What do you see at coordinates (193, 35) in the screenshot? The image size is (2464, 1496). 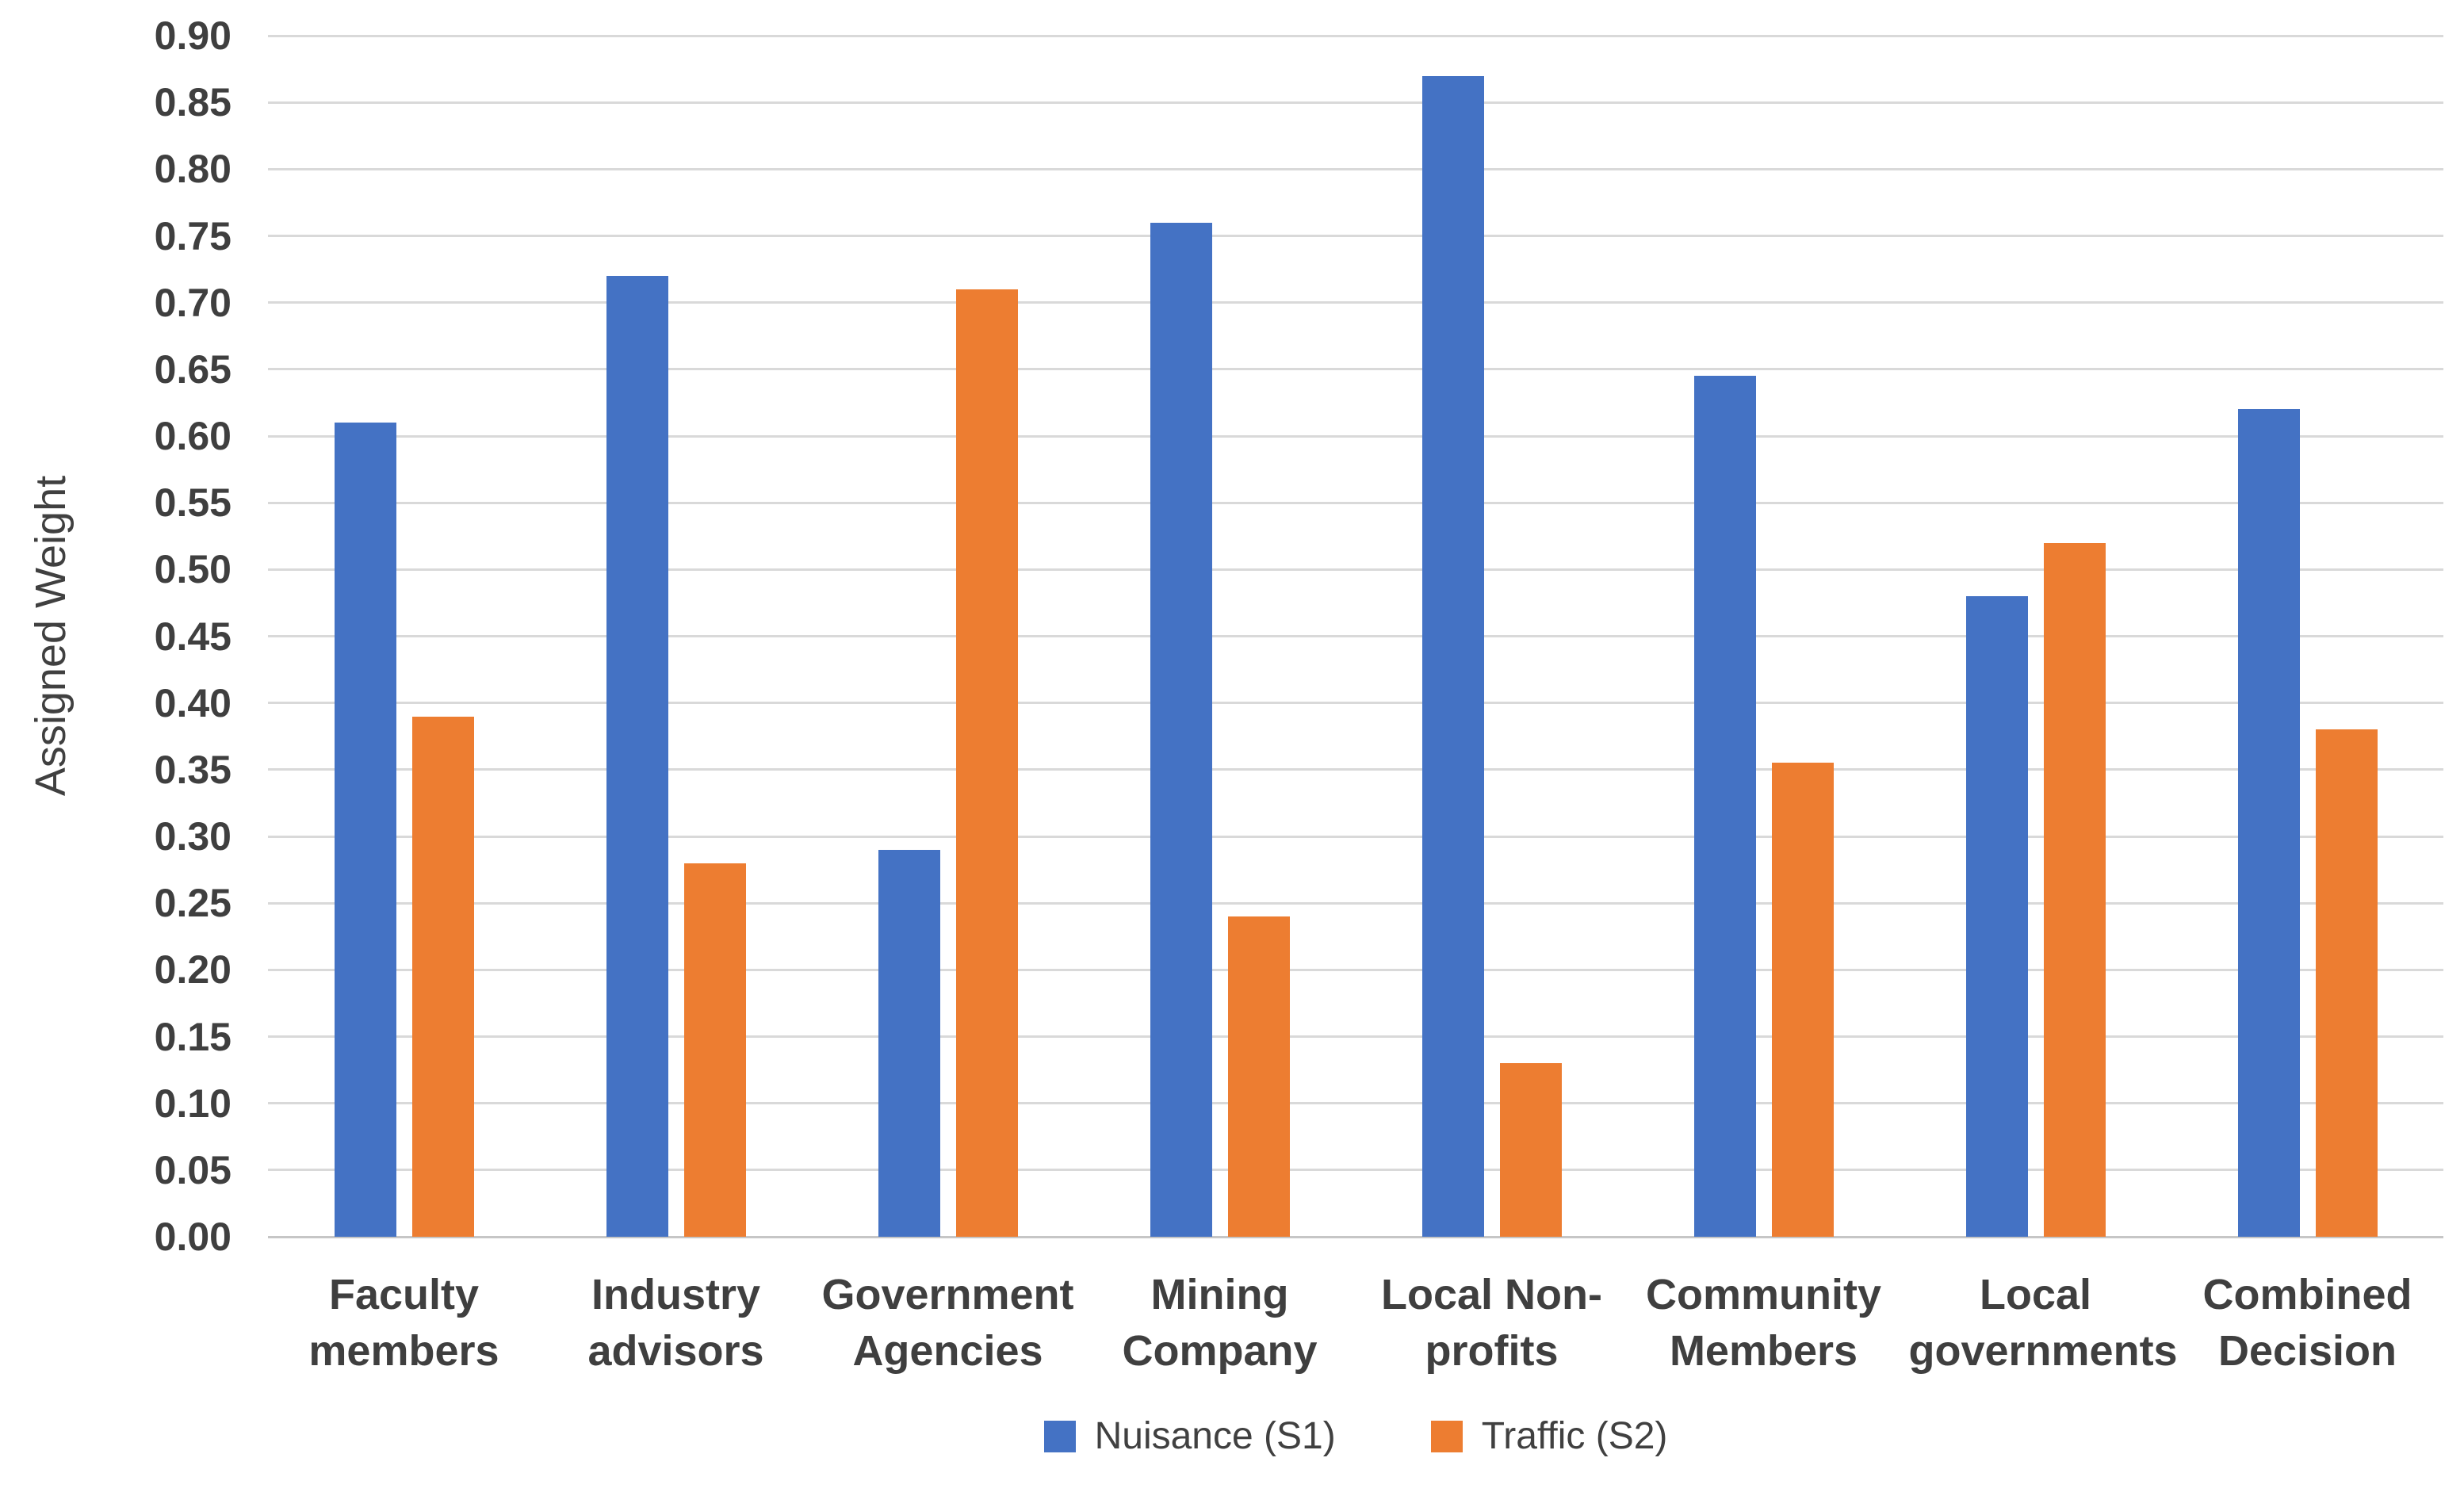 I see `y-tick-label-0.90: 0.90` at bounding box center [193, 35].